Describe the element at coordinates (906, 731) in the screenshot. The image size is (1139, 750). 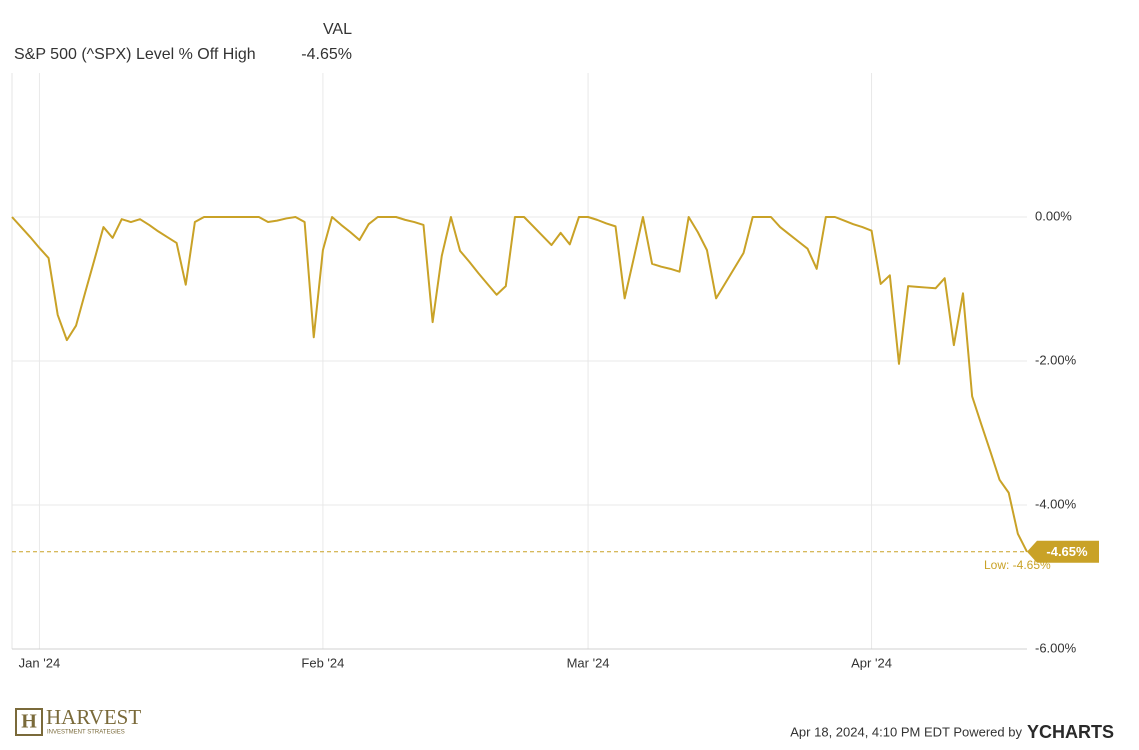
I see `timestamp: Apr 18, 2024, 4:10 PM EDT Powered by` at that location.